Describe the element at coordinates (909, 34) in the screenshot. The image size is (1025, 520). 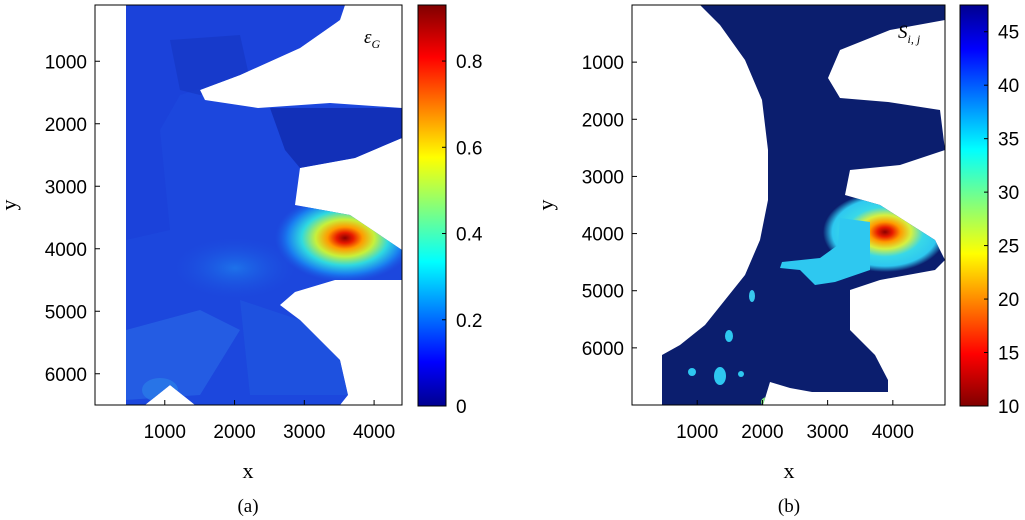
I see `annotation-b: Si, j` at that location.